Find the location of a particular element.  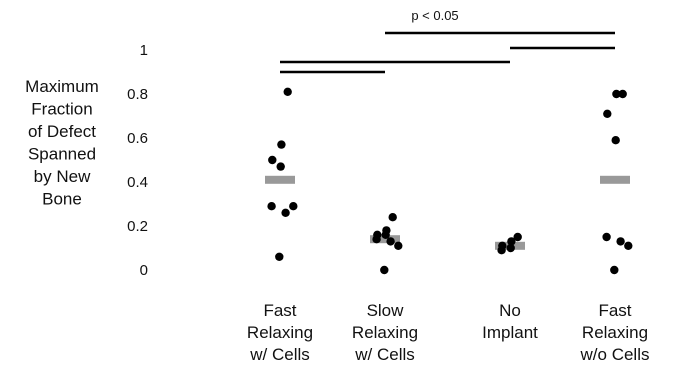

category-label-line: No is located at coordinates (510, 310).